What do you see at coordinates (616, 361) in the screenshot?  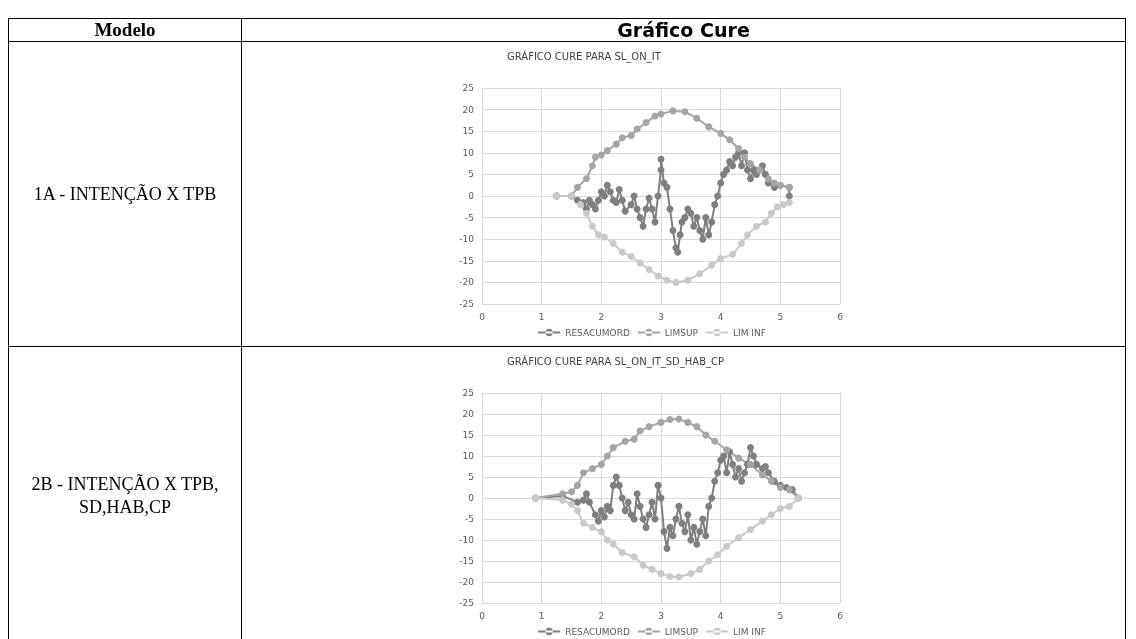 I see `chart-title: GRÁFICO CURE PARA SL_ON_IT_SD_HAB_CP` at bounding box center [616, 361].